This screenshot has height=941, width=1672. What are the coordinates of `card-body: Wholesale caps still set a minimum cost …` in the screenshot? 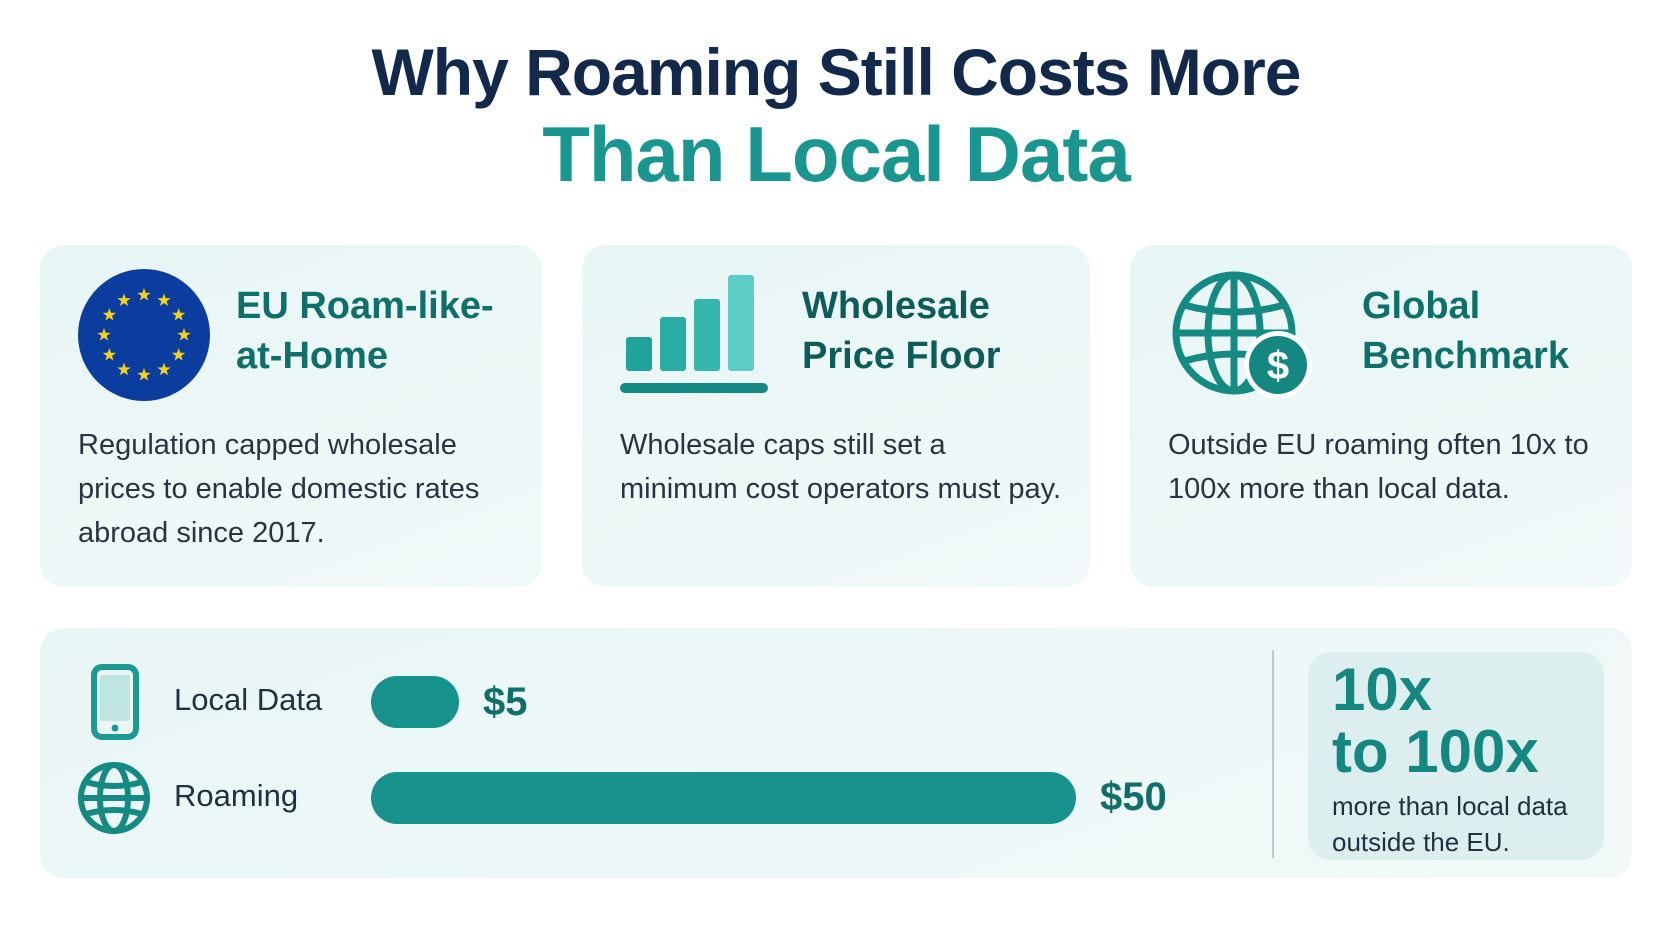 It's located at (841, 467).